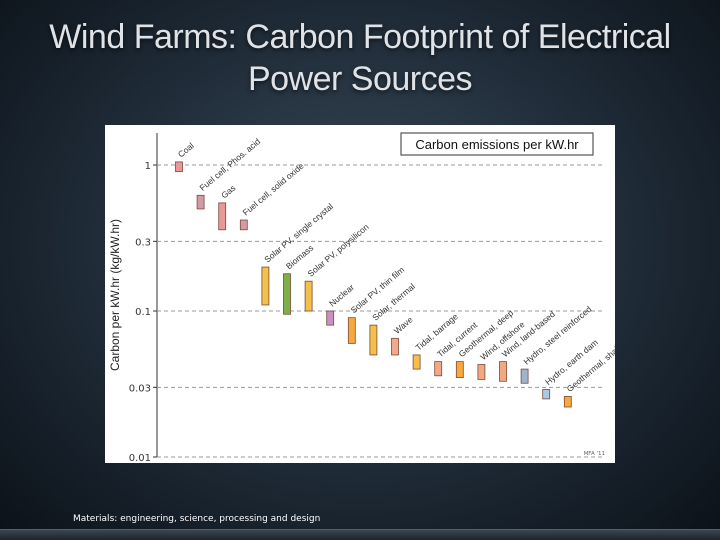 The image size is (720, 540). I want to click on bar-label: Fuel cell, solid oxide, so click(273, 189).